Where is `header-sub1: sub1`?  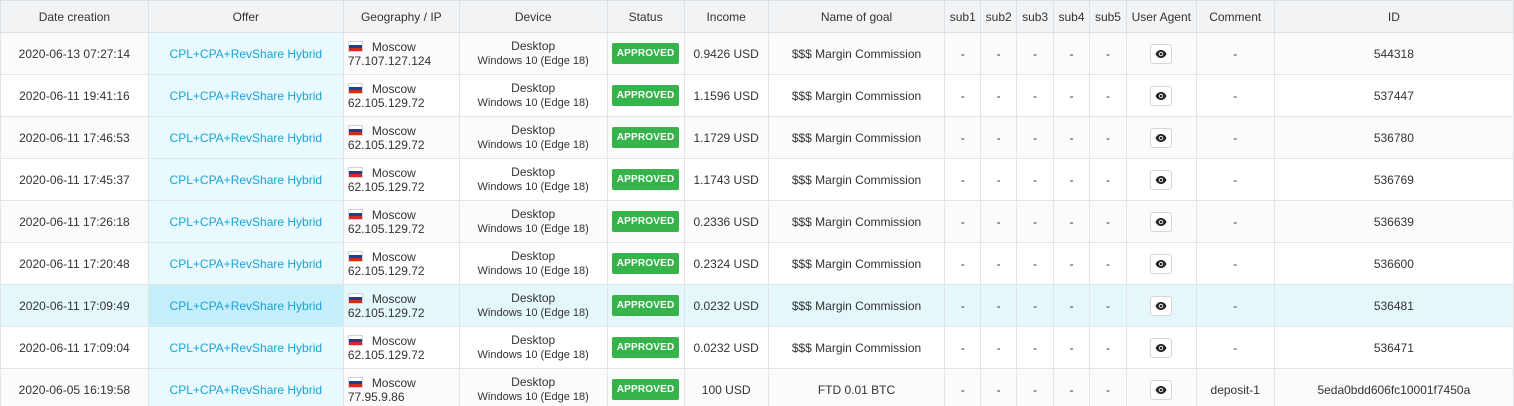 header-sub1: sub1 is located at coordinates (963, 16).